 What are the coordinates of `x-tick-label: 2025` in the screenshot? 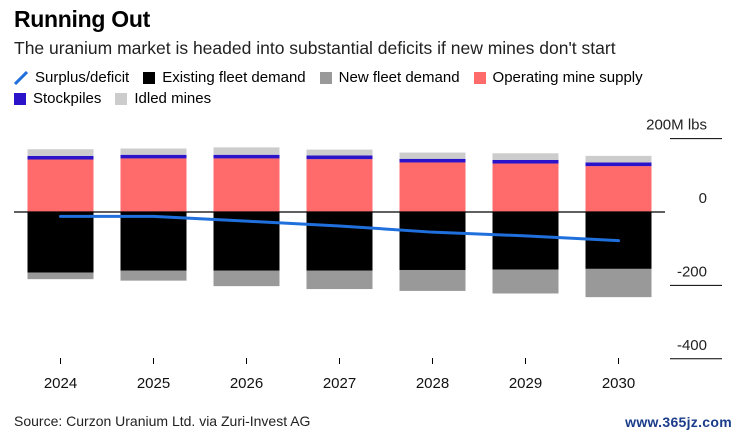 It's located at (153, 383).